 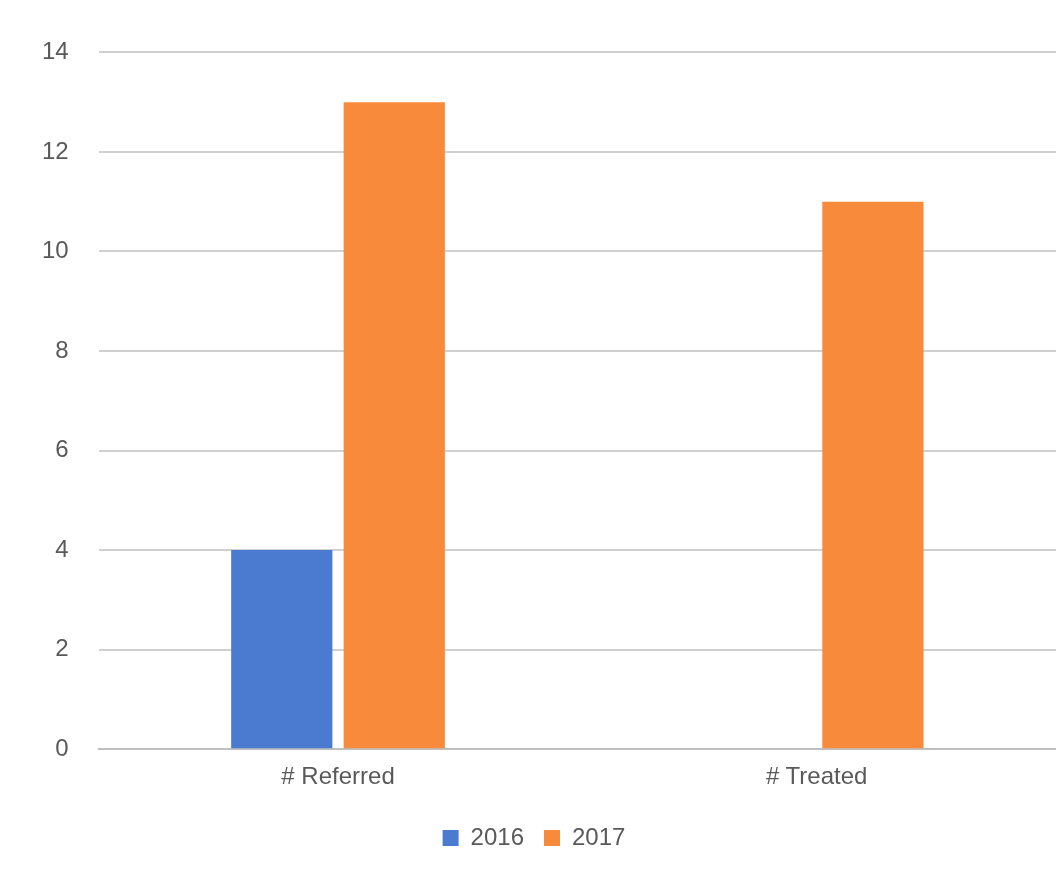 I want to click on y-tick-label: 8, so click(x=62, y=349).